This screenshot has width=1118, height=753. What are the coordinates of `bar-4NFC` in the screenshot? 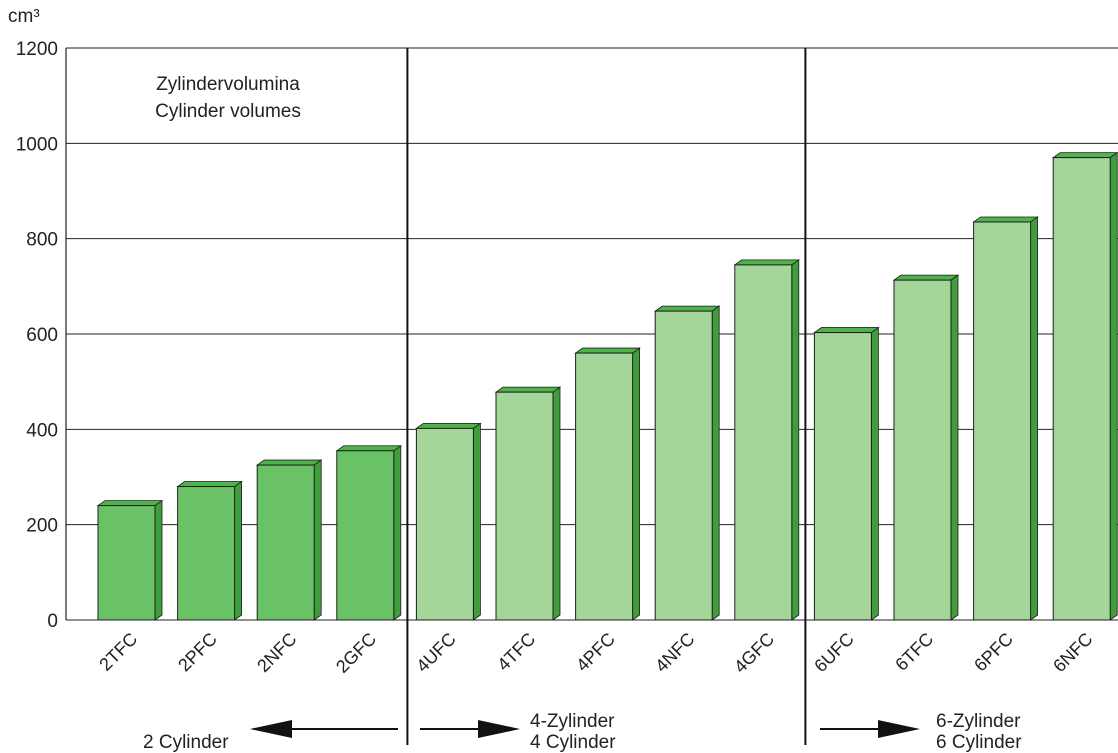 It's located at (687, 463).